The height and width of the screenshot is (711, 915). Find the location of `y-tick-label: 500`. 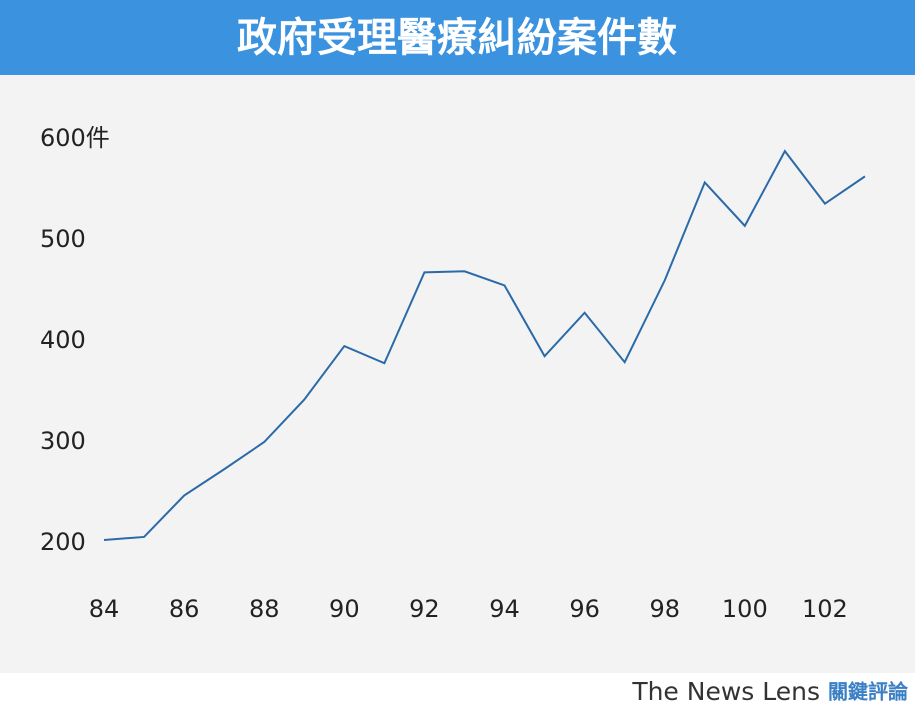

y-tick-label: 500 is located at coordinates (63, 239).